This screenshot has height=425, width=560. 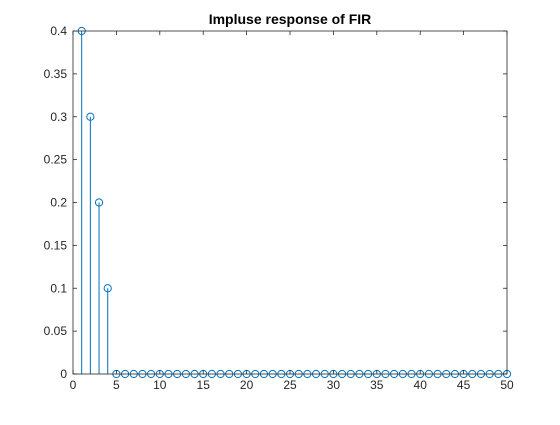 I want to click on x-tick-label: 20, so click(x=247, y=385).